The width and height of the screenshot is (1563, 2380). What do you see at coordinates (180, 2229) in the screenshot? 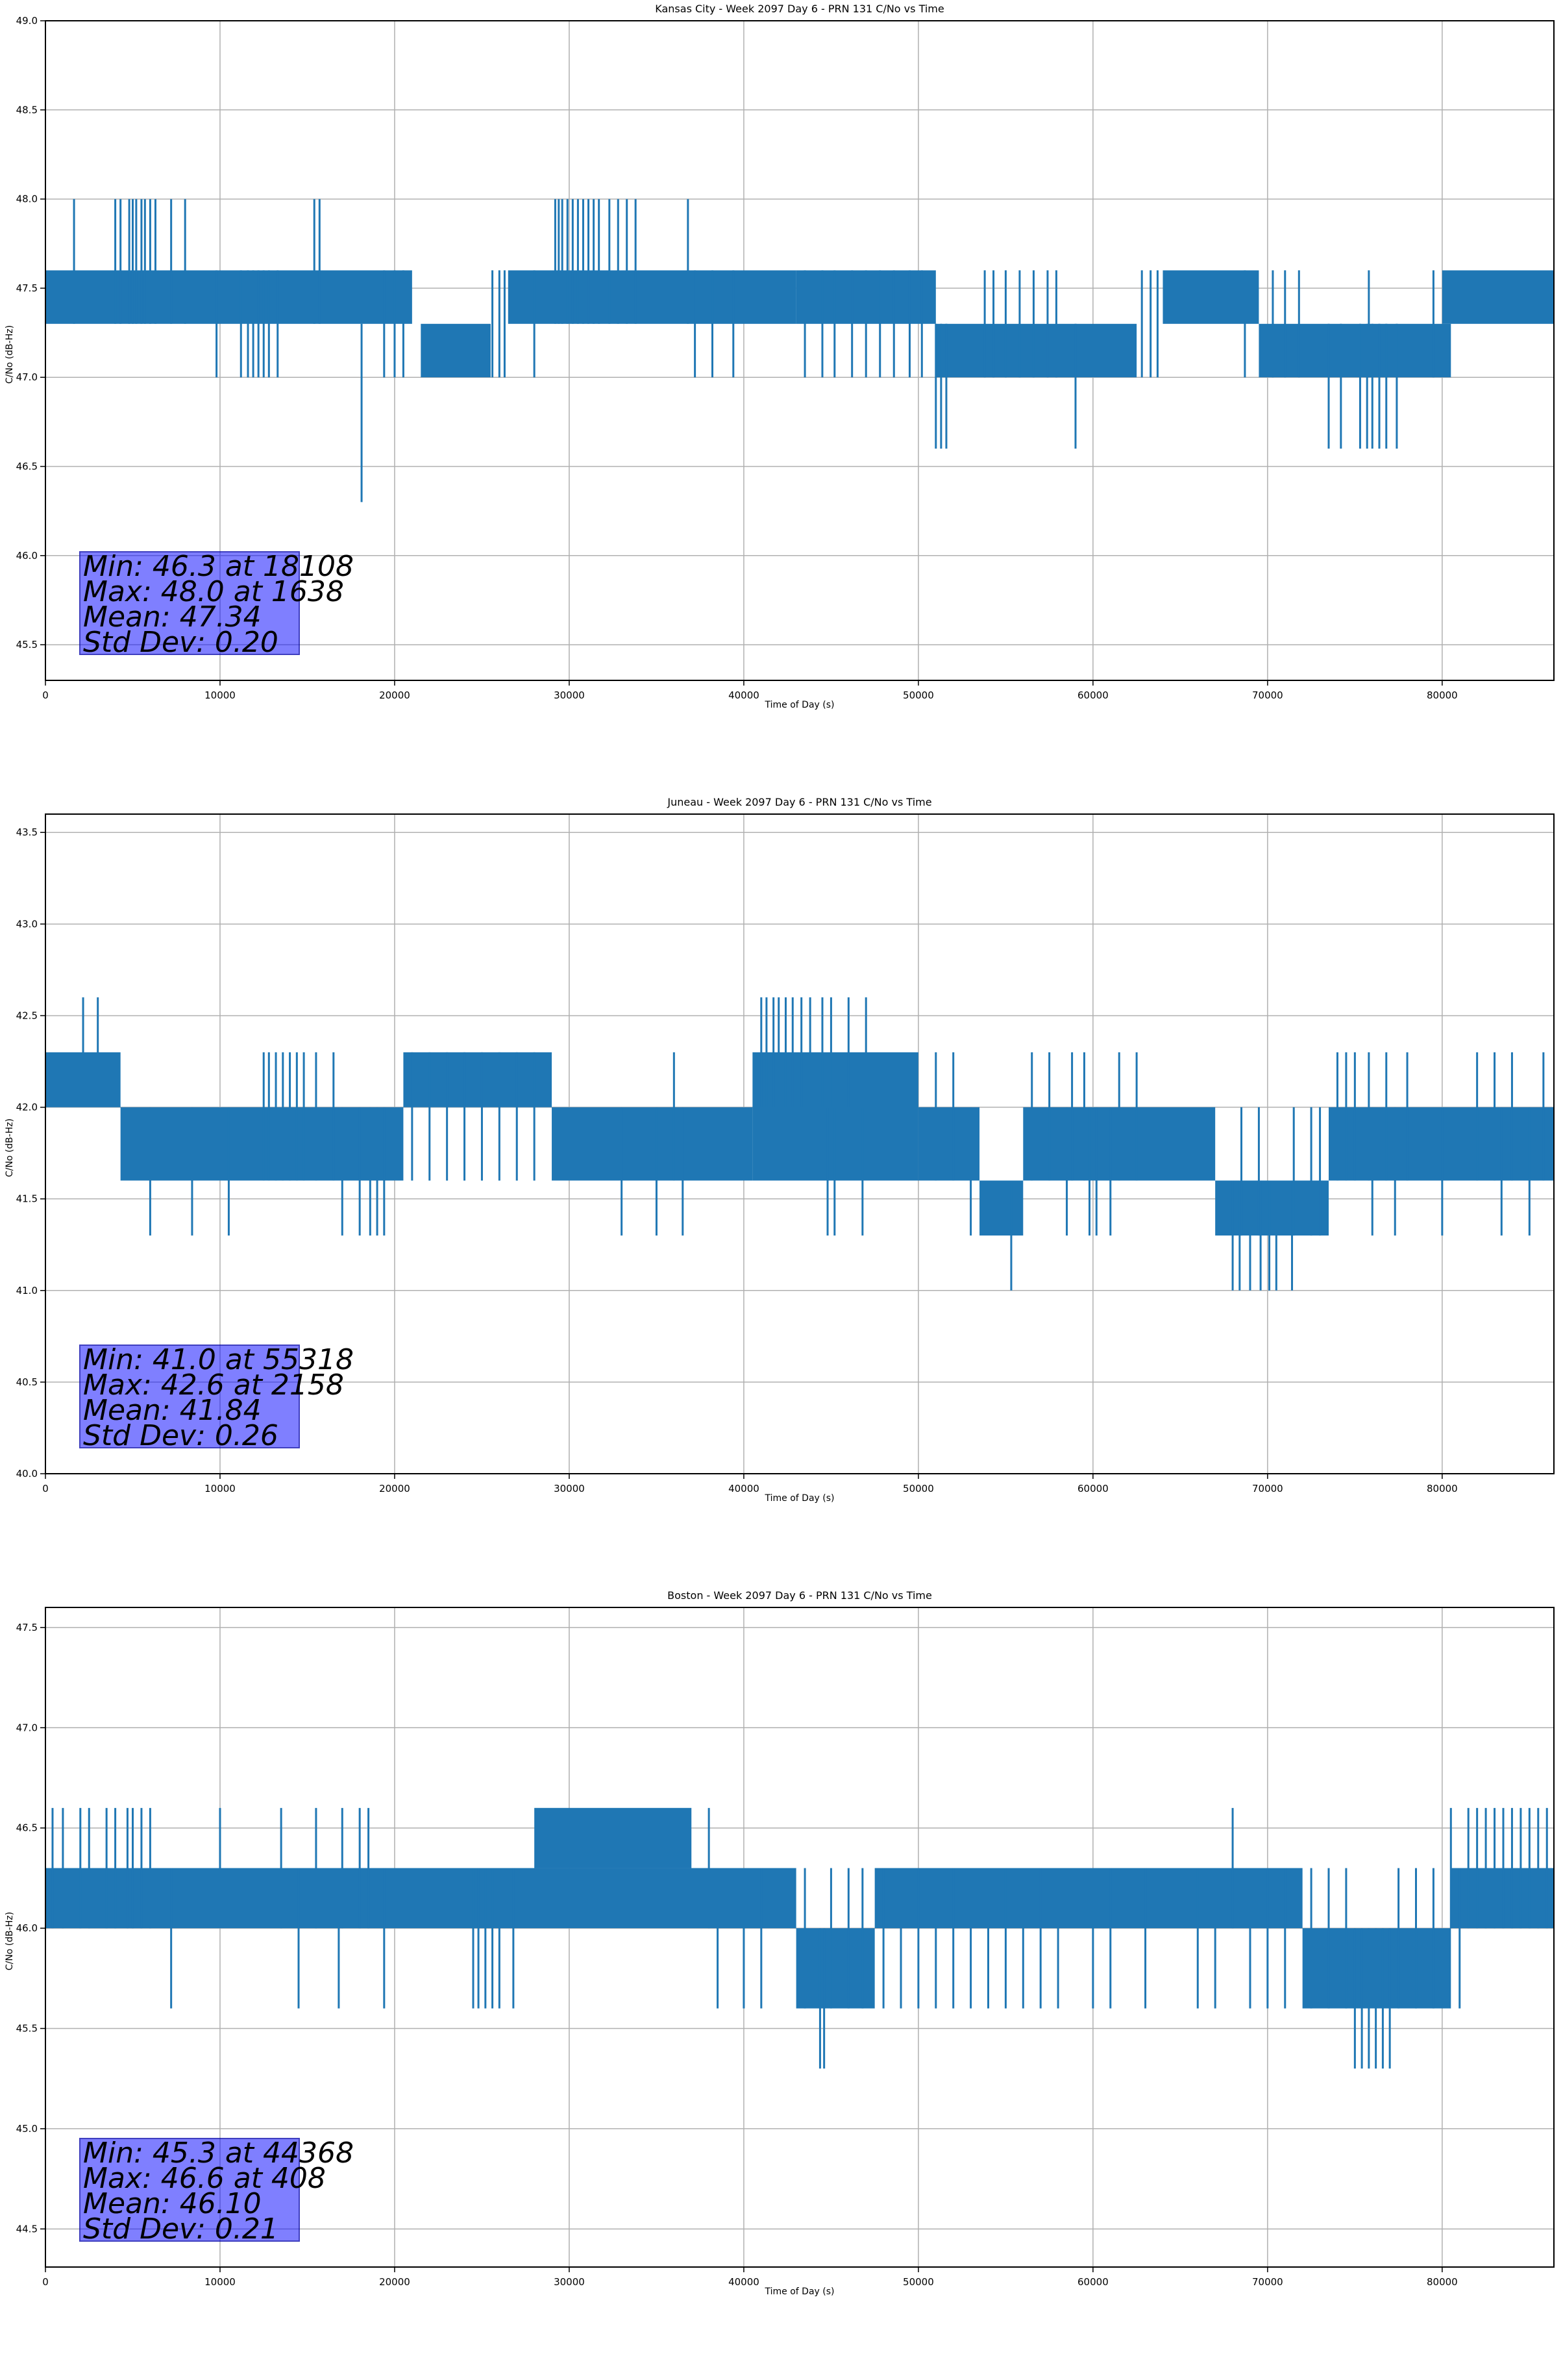
I see `stat-std: Std Dev: 0.21` at bounding box center [180, 2229].